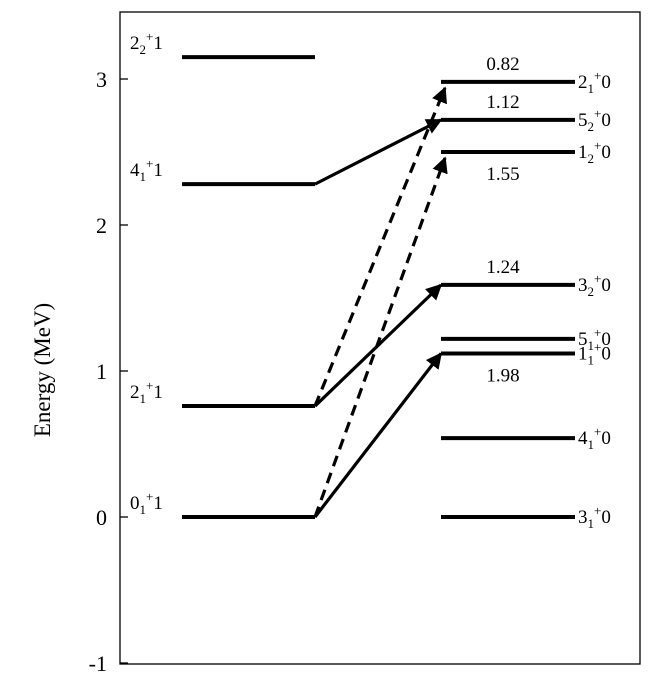  Describe the element at coordinates (146, 503) in the screenshot. I see `level-label: 01+1` at that location.